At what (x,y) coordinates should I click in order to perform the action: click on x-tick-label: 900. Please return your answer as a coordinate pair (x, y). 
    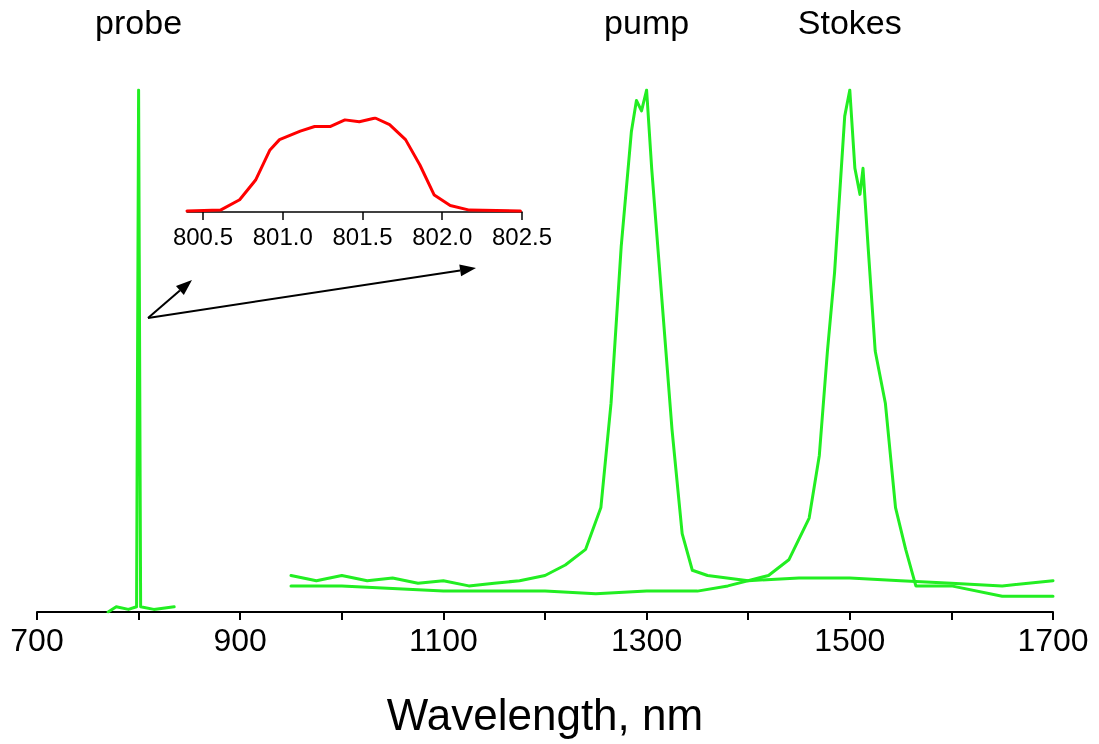
    Looking at the image, I should click on (240, 640).